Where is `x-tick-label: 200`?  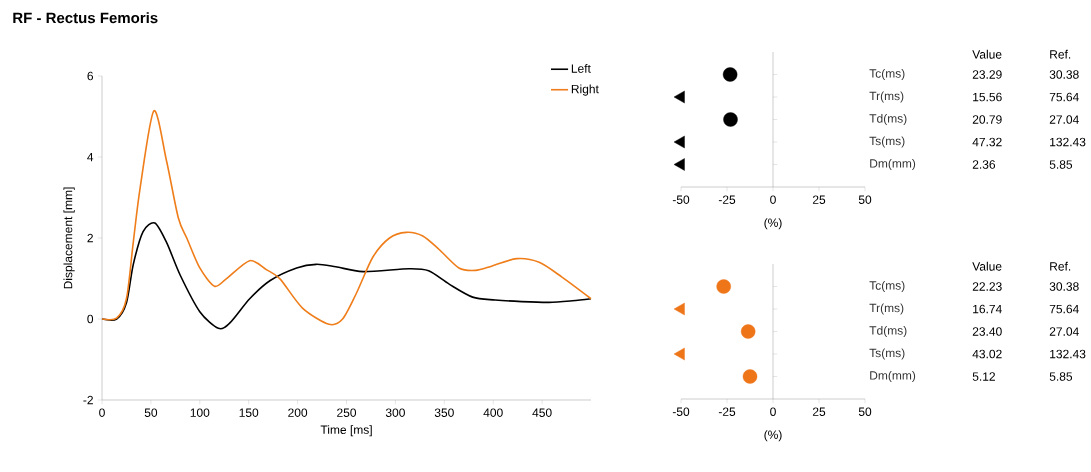
x-tick-label: 200 is located at coordinates (298, 412).